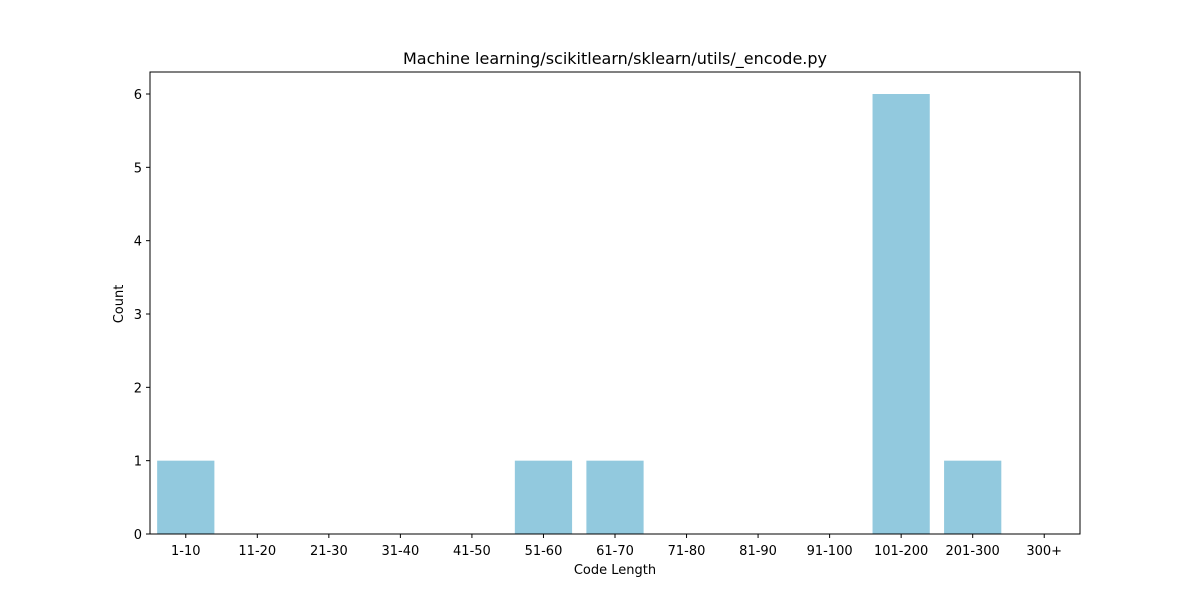 The height and width of the screenshot is (600, 1200). Describe the element at coordinates (615, 570) in the screenshot. I see `x-axis-label: Code Length` at that location.